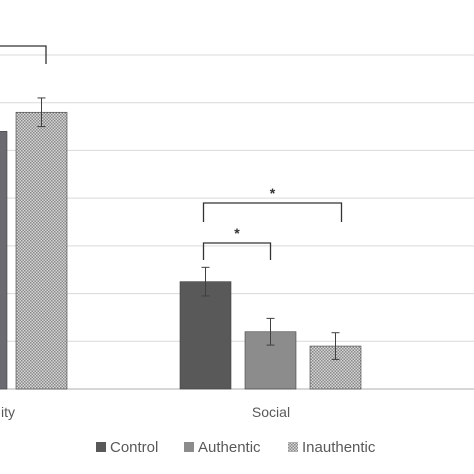  Describe the element at coordinates (41, 112) in the screenshot. I see `error-bar-inauthentic-ity` at that location.